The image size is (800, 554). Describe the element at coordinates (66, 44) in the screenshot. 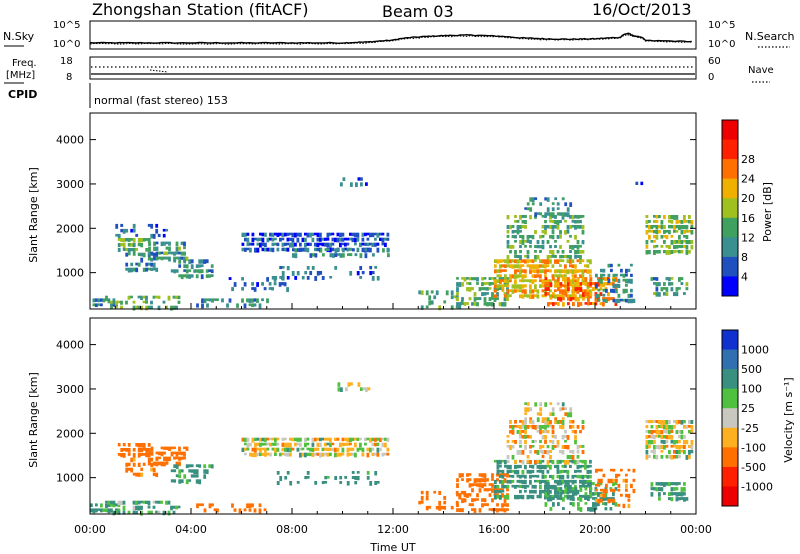

I see `noise-left-tick-bottom: 10^0` at that location.